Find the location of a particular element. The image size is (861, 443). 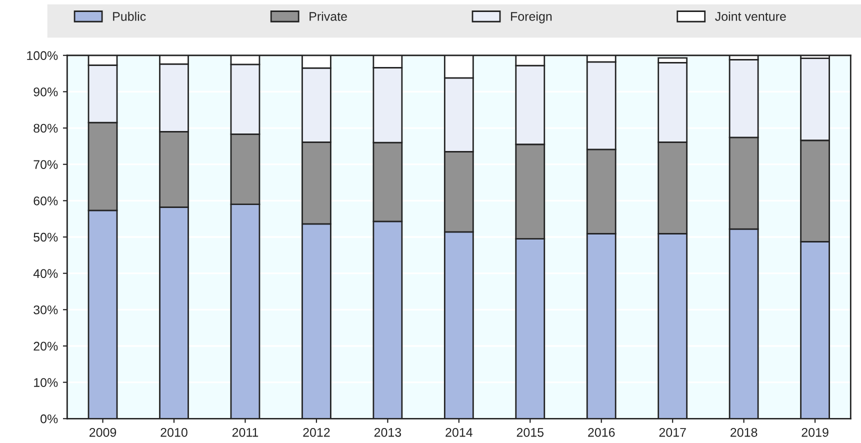

x-tick-label: 2019 is located at coordinates (815, 432).